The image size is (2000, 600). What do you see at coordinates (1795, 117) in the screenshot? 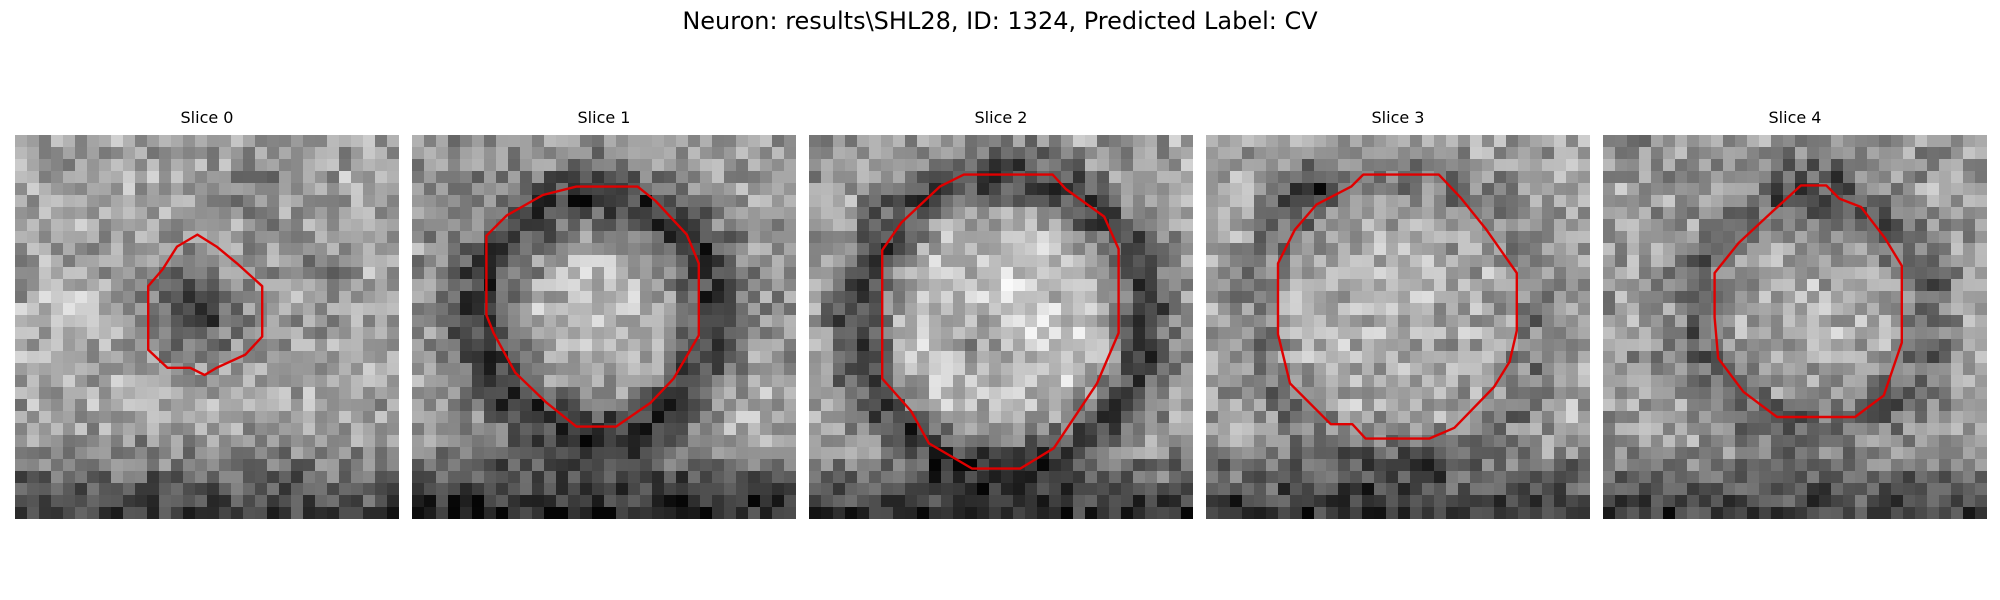
I see `slice-title-4: Slice 4` at bounding box center [1795, 117].